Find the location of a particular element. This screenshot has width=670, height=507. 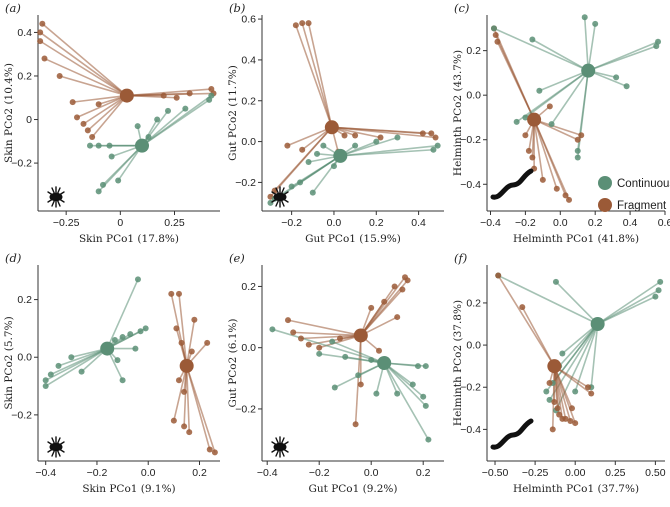

legend: Continuous Fragment is located at coordinates (634, 194).